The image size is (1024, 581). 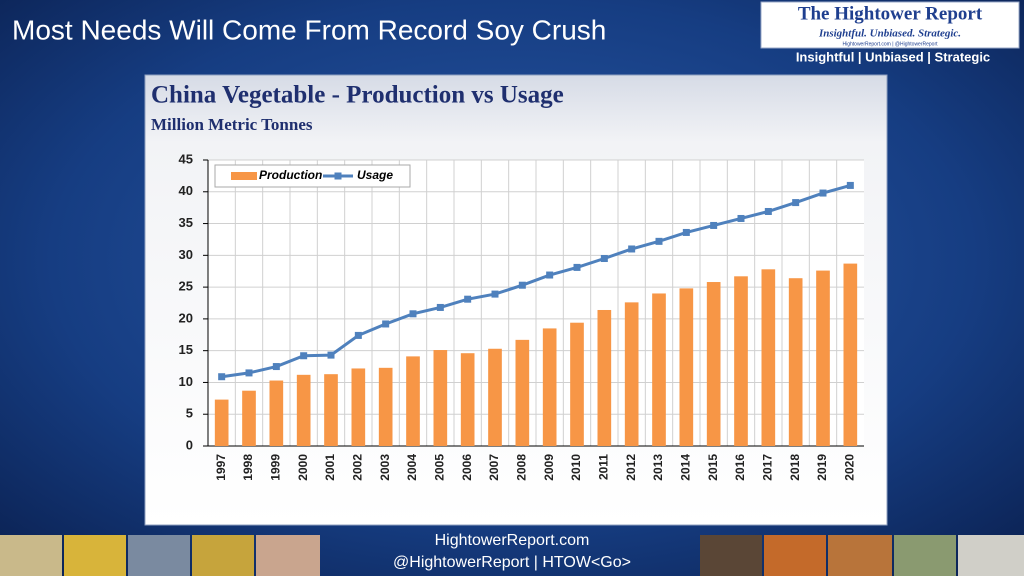 I want to click on legend-box, so click(x=312, y=176).